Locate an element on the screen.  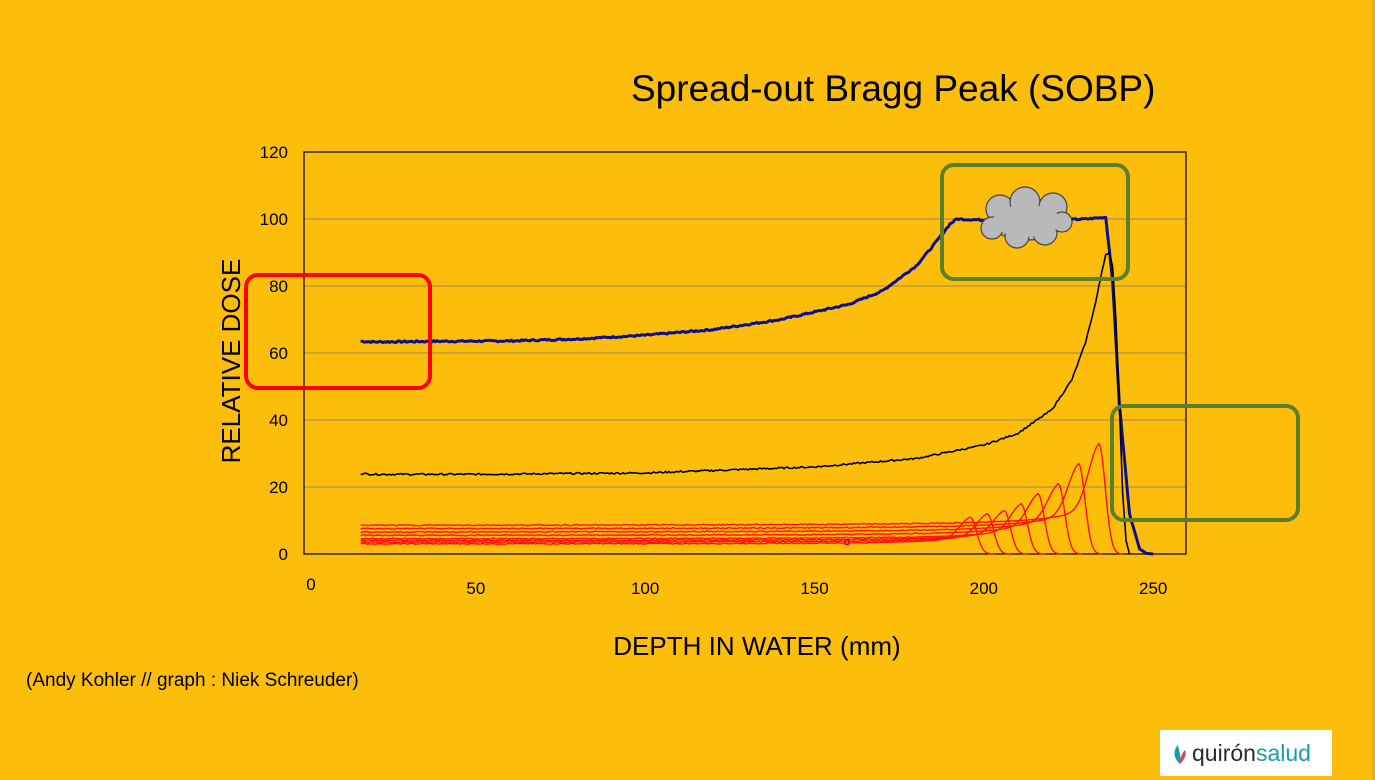
y-axis-label: RELATIVE DOSE is located at coordinates (231, 361).